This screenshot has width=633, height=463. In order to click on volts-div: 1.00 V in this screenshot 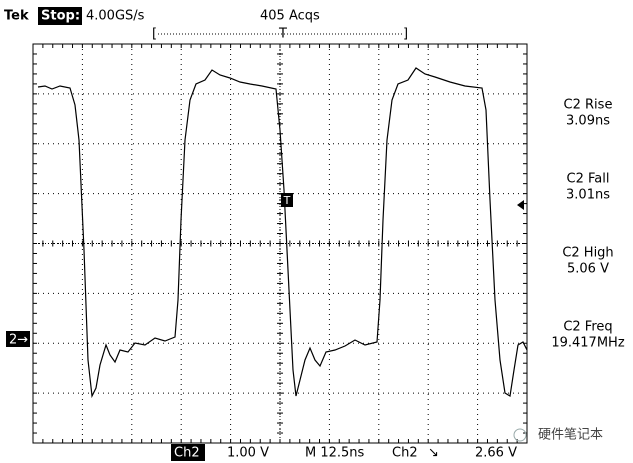, I will do `click(248, 453)`.